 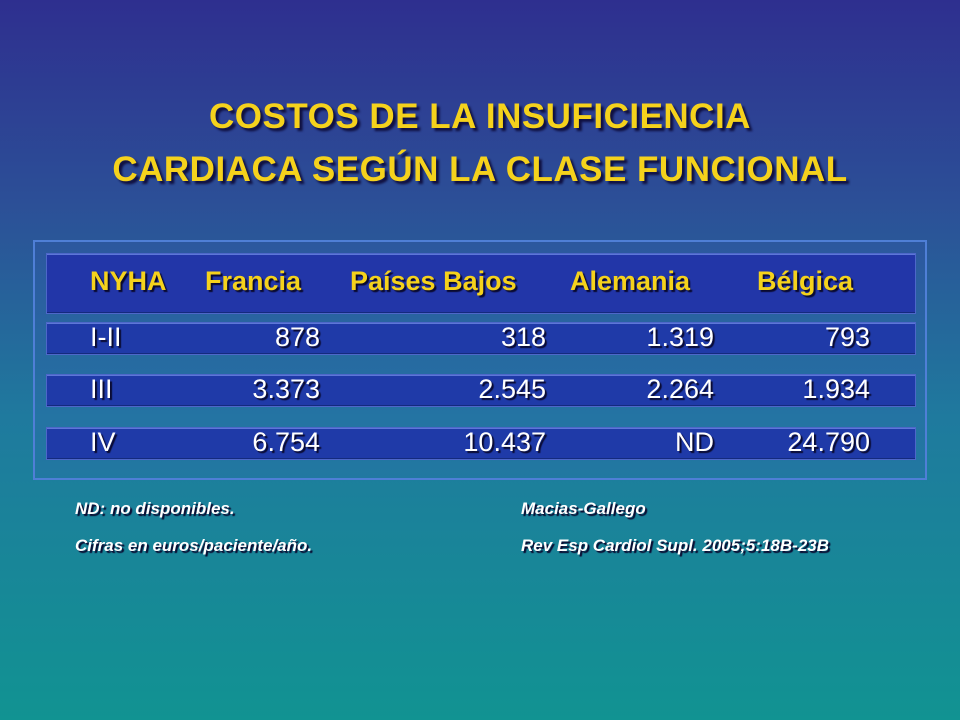 What do you see at coordinates (480, 116) in the screenshot?
I see `title-line-1: COSTOS DE LA INSUFICIENCIA` at bounding box center [480, 116].